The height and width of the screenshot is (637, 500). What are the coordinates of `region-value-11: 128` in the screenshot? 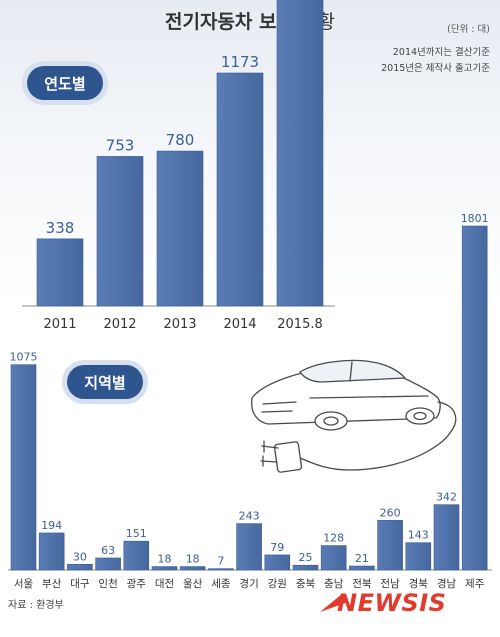 It's located at (333, 538).